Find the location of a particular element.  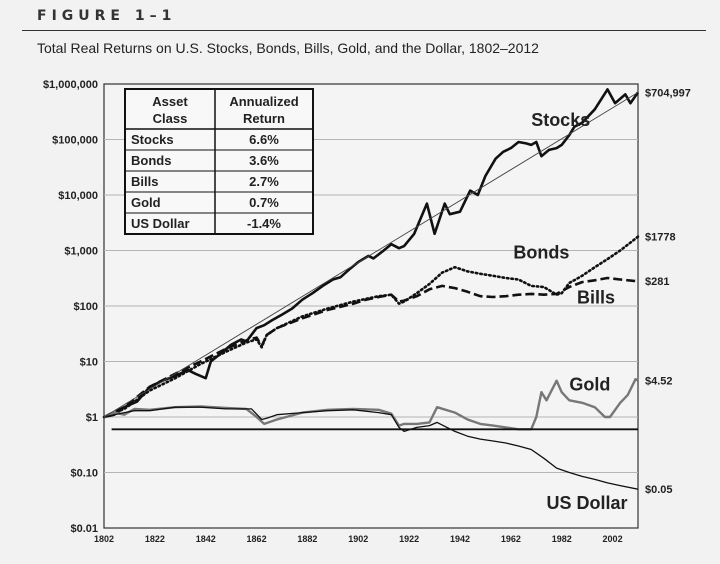

figure-rule is located at coordinates (364, 30).